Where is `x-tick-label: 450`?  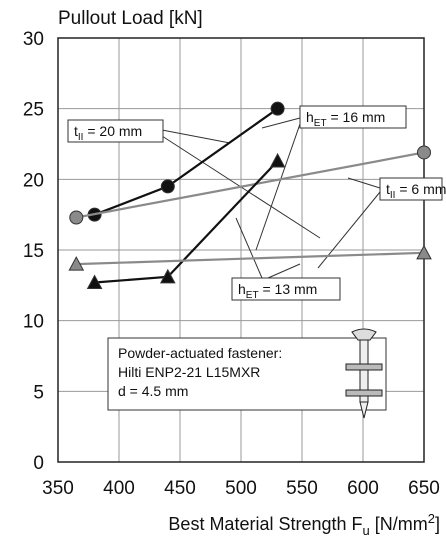 x-tick-label: 450 is located at coordinates (180, 488).